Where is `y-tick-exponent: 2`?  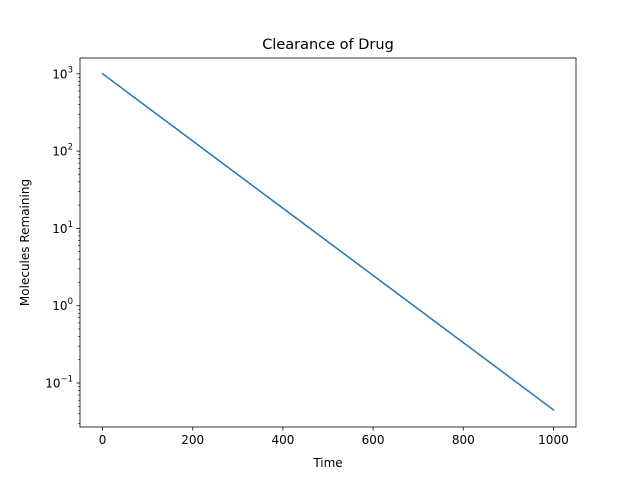 y-tick-exponent: 2 is located at coordinates (70, 148).